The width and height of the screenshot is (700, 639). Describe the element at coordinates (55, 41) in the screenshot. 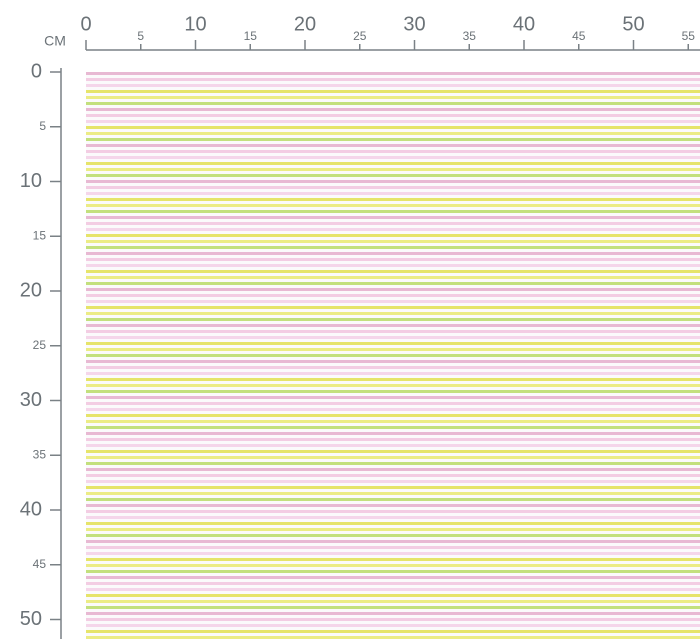

I see `unit-label: CM` at that location.